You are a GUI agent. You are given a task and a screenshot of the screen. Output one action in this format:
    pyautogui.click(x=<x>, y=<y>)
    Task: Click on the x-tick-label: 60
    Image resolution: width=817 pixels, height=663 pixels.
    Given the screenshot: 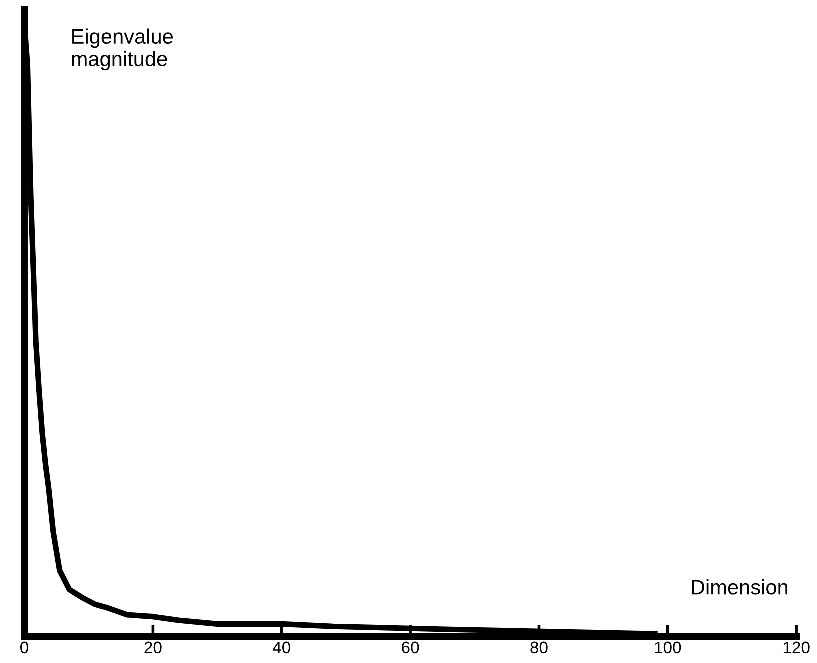 What is the action you would take?
    pyautogui.click(x=411, y=648)
    